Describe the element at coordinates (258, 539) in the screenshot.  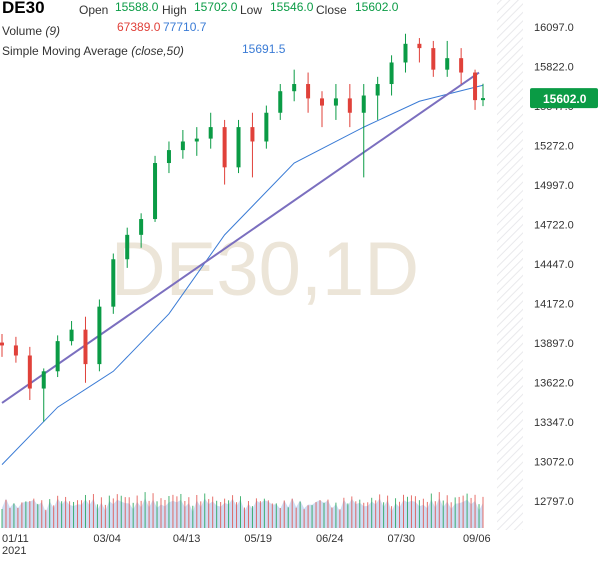
I see `x-tick-label: 05/19` at that location.